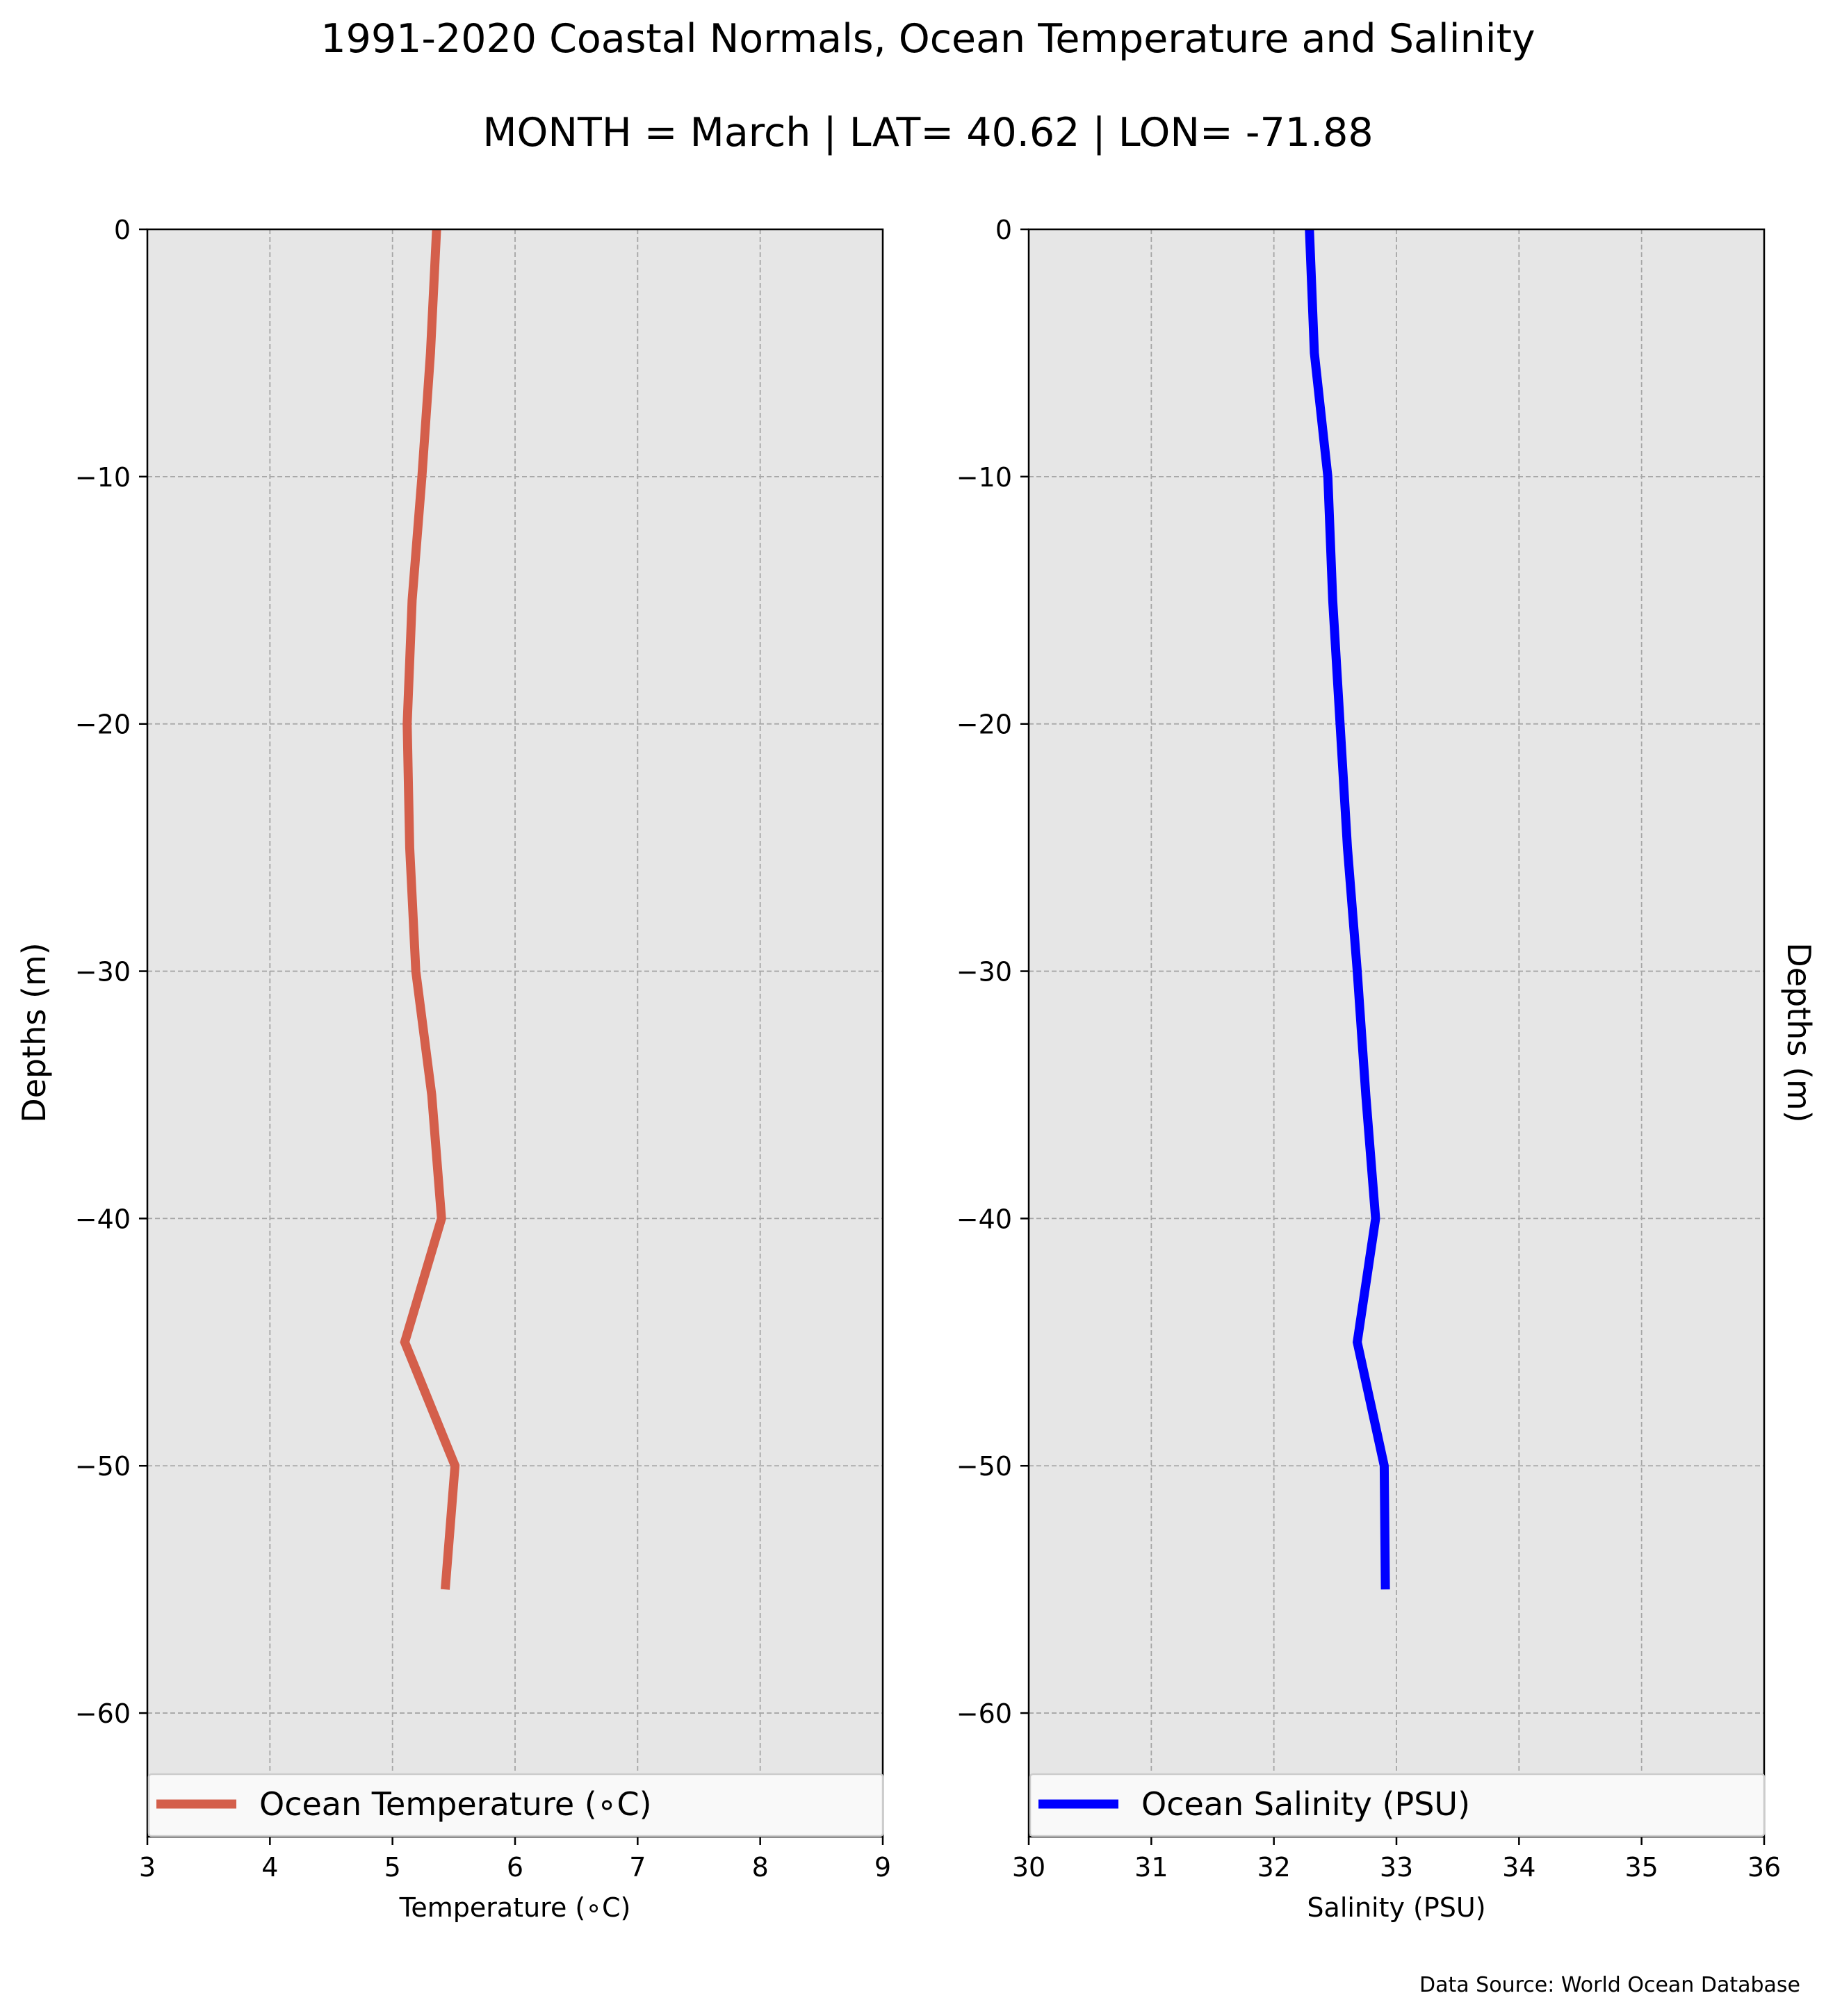 This screenshot has width=1842, height=2016. I want to click on temperature-profile-line, so click(430, 910).